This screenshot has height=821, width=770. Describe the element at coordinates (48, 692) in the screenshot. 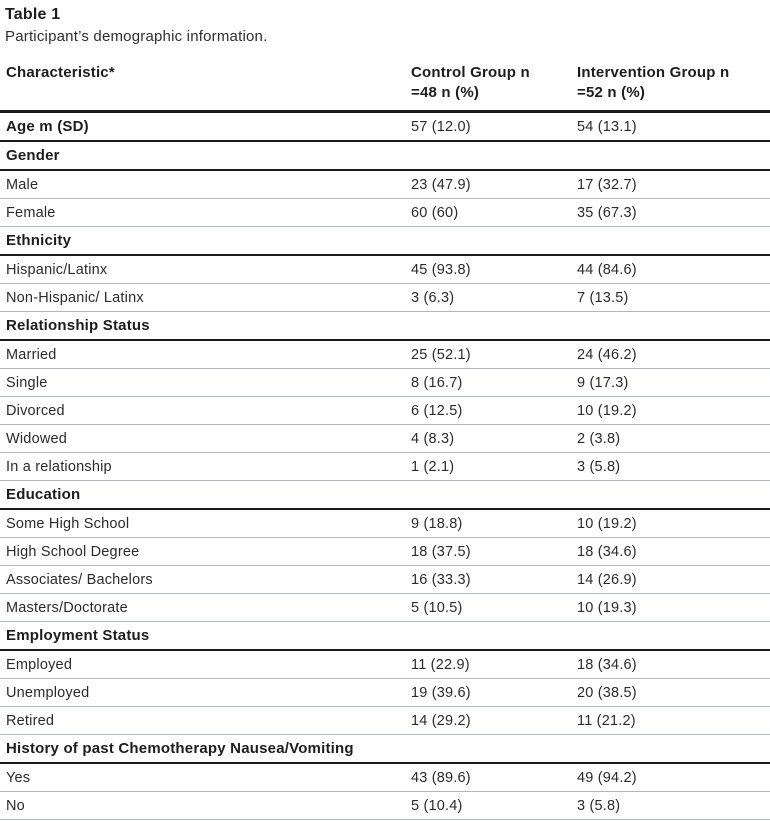

I see `row-label: Unemployed` at that location.